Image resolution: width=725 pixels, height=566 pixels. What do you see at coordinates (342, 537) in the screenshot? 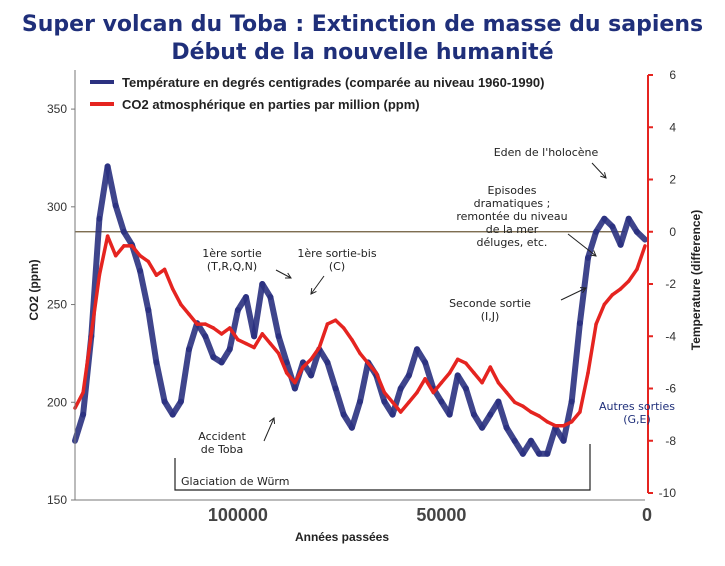
I see `x-axis-label: Années passées` at bounding box center [342, 537].